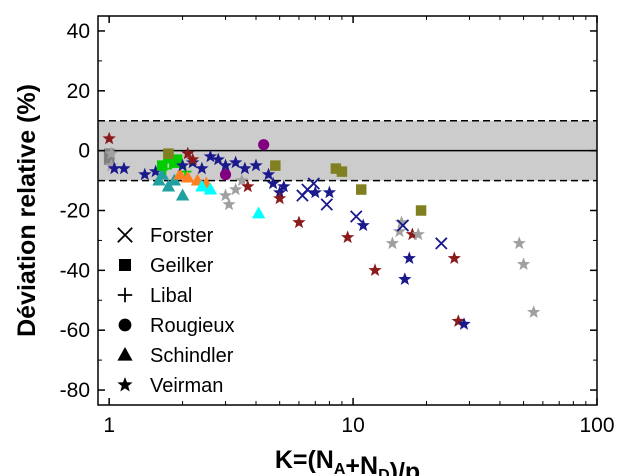 The image size is (619, 476). Describe the element at coordinates (84, 151) in the screenshot. I see `y-tick-label: 0` at that location.